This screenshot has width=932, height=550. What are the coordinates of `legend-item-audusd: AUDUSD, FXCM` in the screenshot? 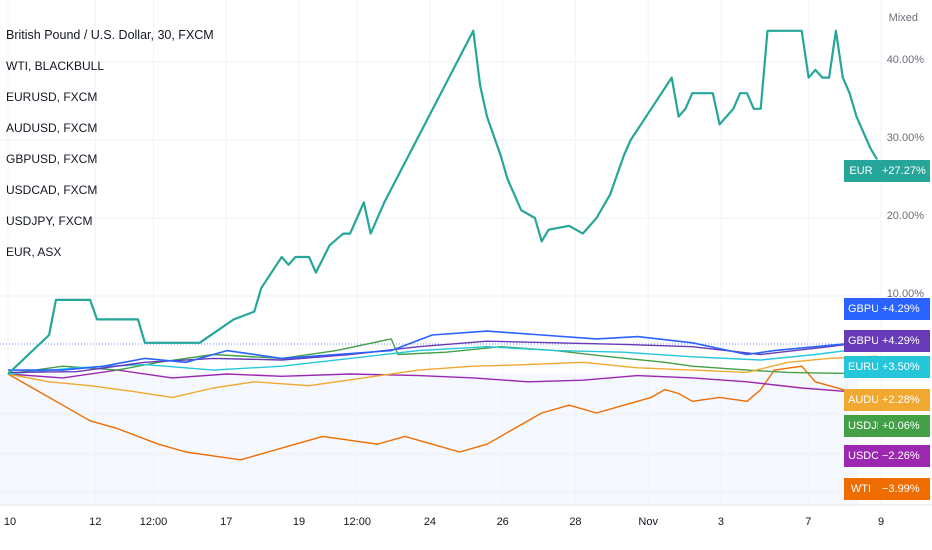 It's located at (52, 128).